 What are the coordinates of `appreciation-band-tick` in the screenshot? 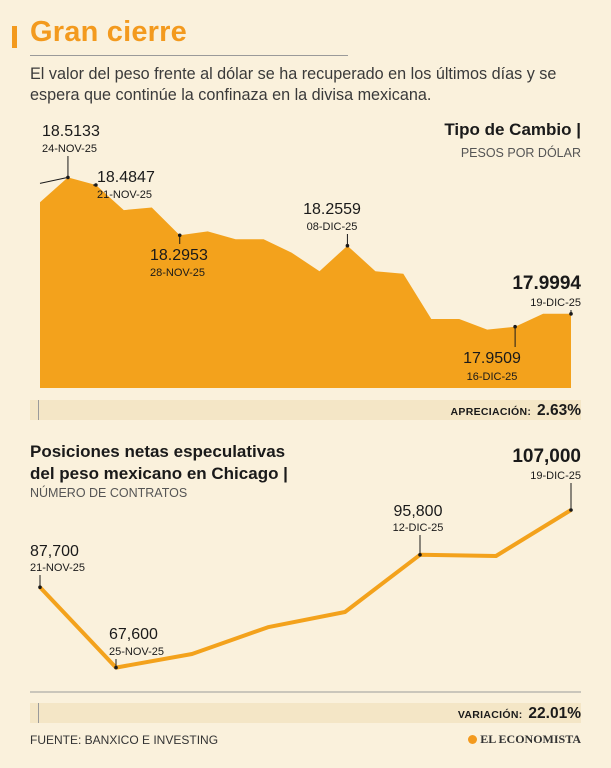 It's located at (38, 410).